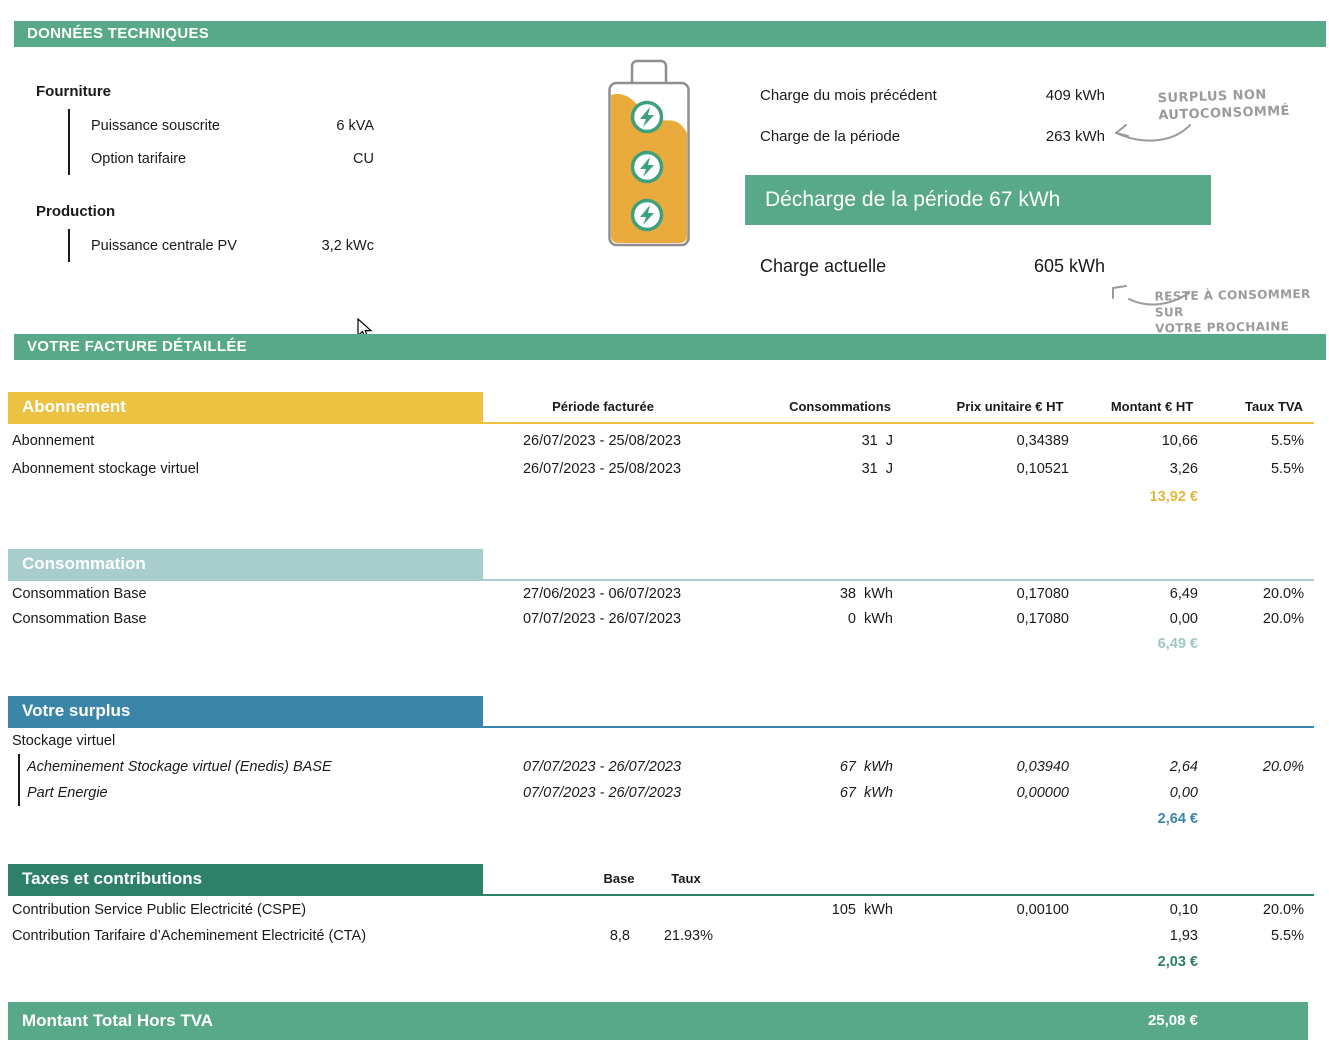 The width and height of the screenshot is (1329, 1047). What do you see at coordinates (53, 441) in the screenshot?
I see `row-label: Abonnement` at bounding box center [53, 441].